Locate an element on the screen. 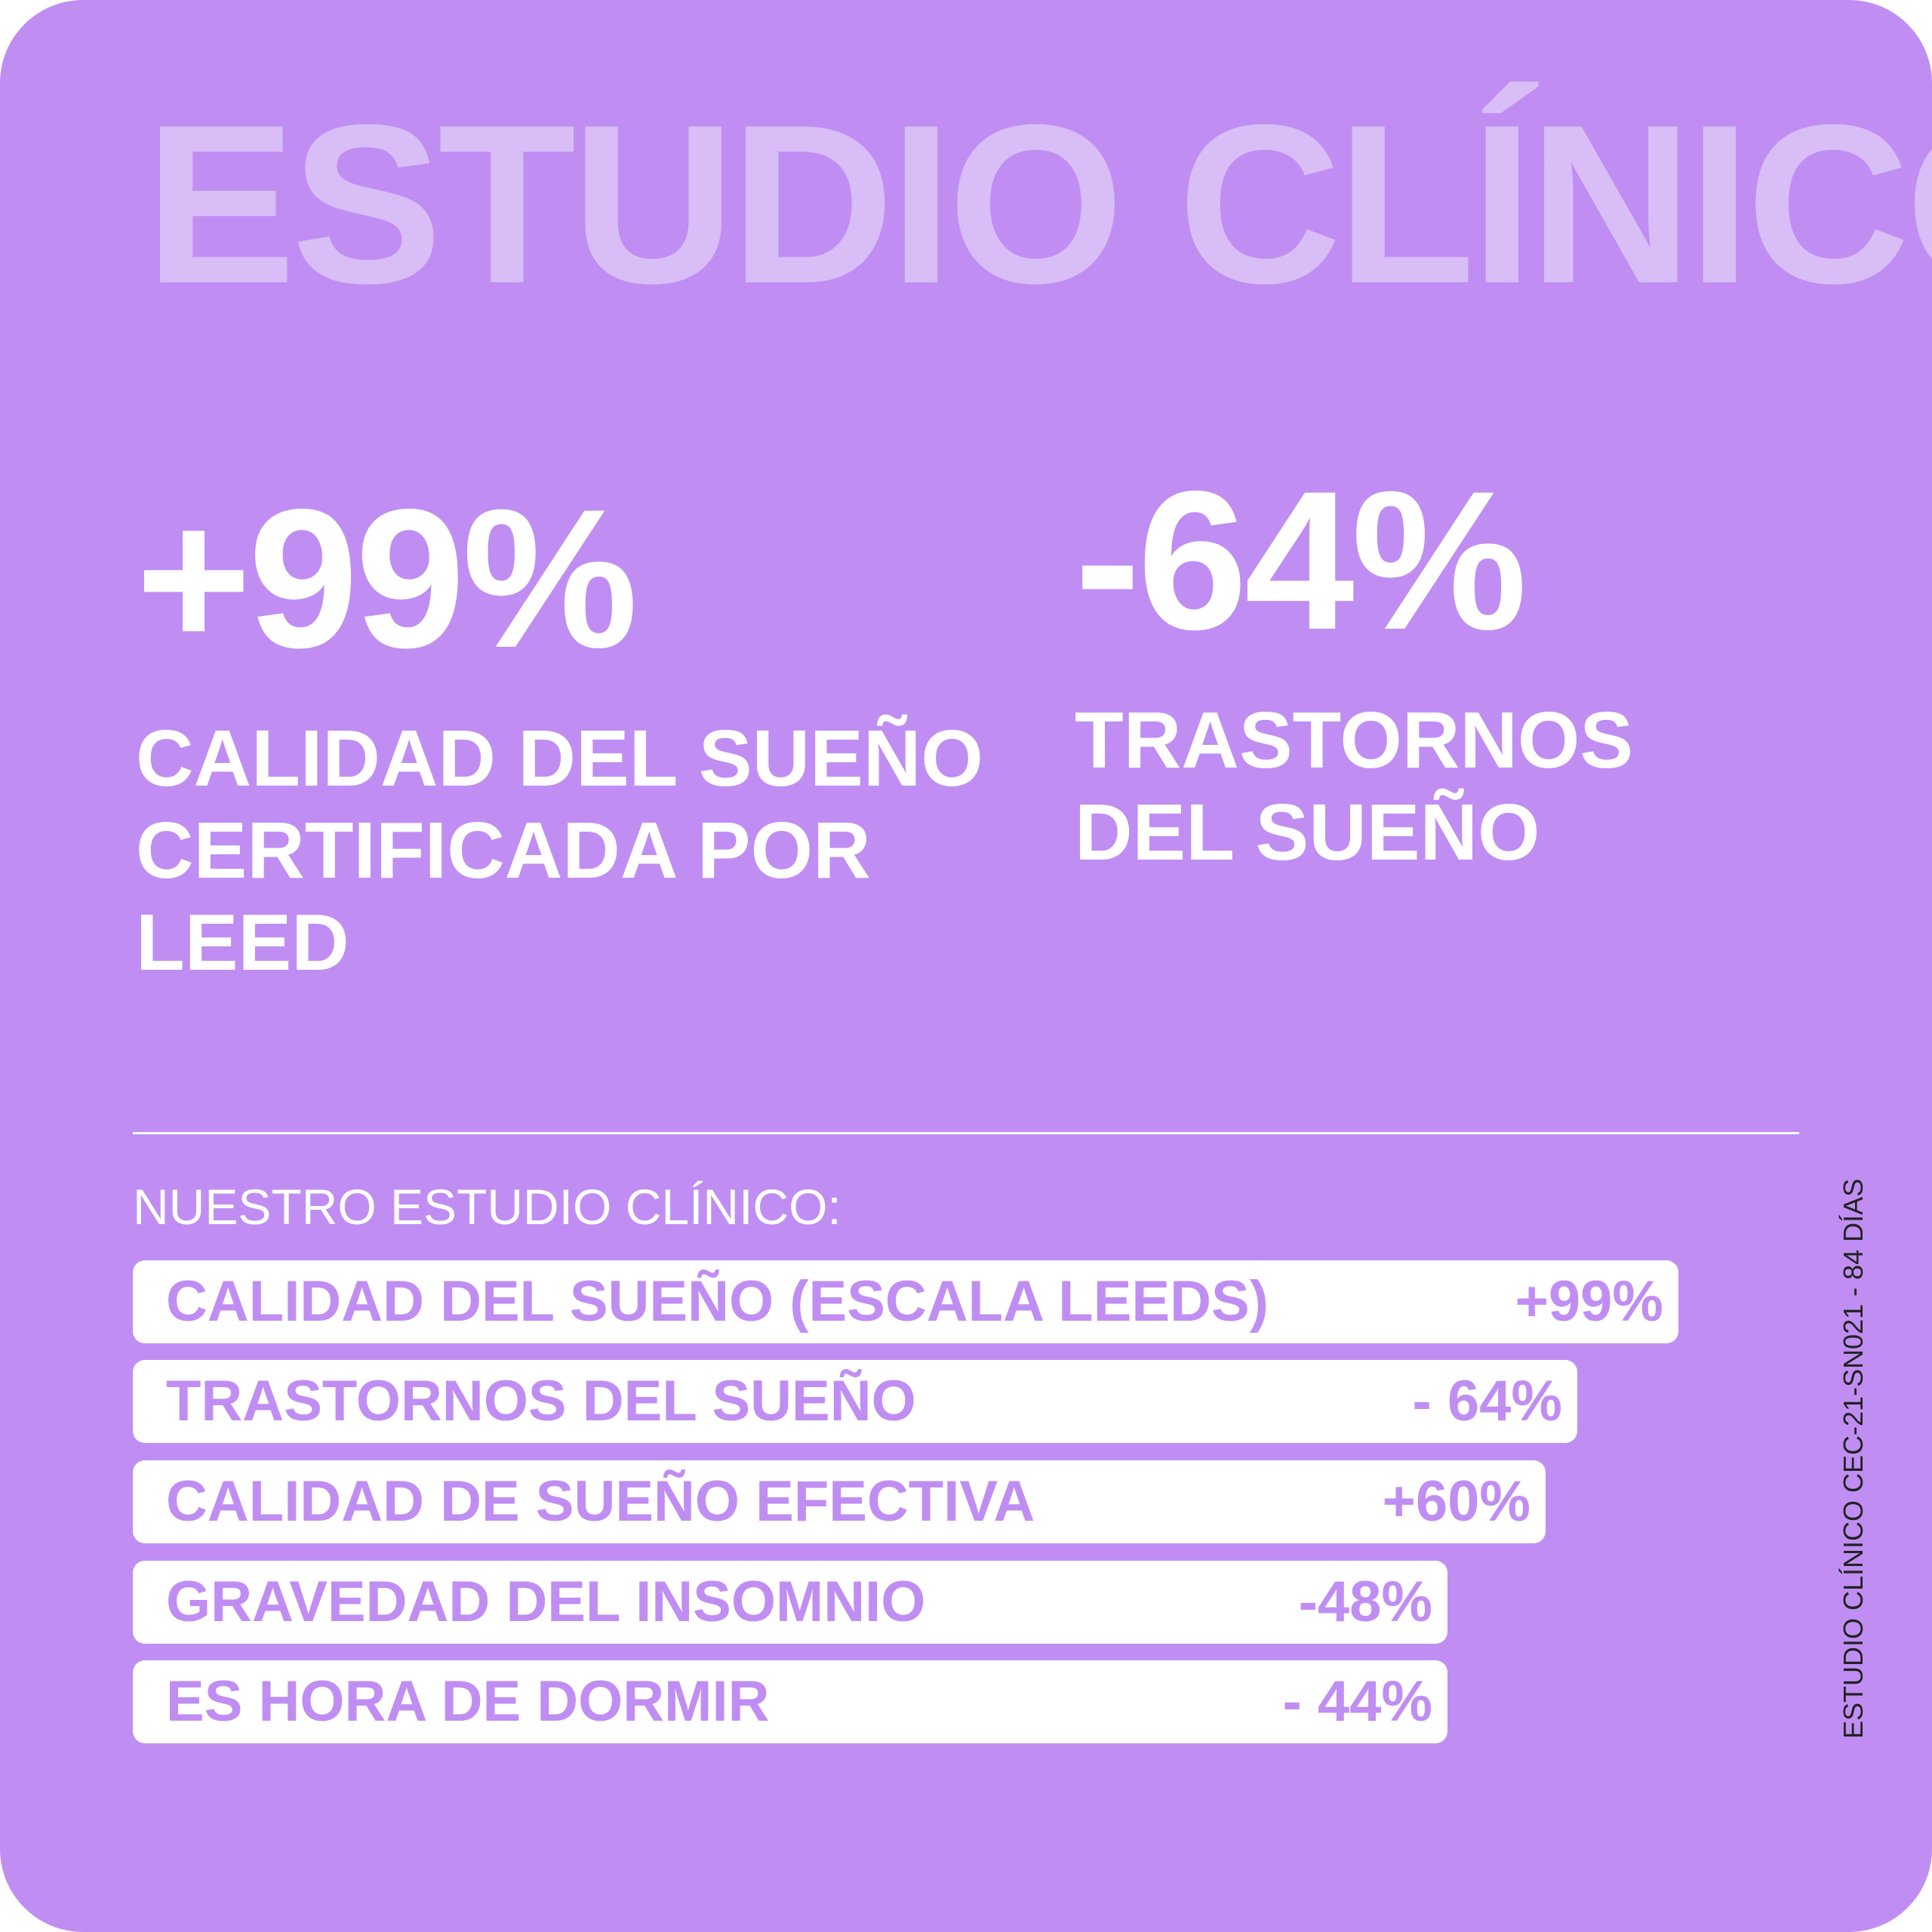  result-value: -48% is located at coordinates (1365, 1602).